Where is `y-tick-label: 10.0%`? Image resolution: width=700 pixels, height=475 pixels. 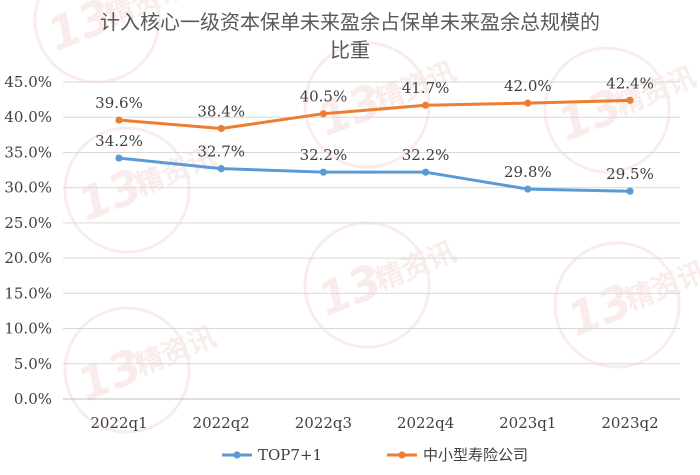
y-tick-label: 10.0% is located at coordinates (28, 329).